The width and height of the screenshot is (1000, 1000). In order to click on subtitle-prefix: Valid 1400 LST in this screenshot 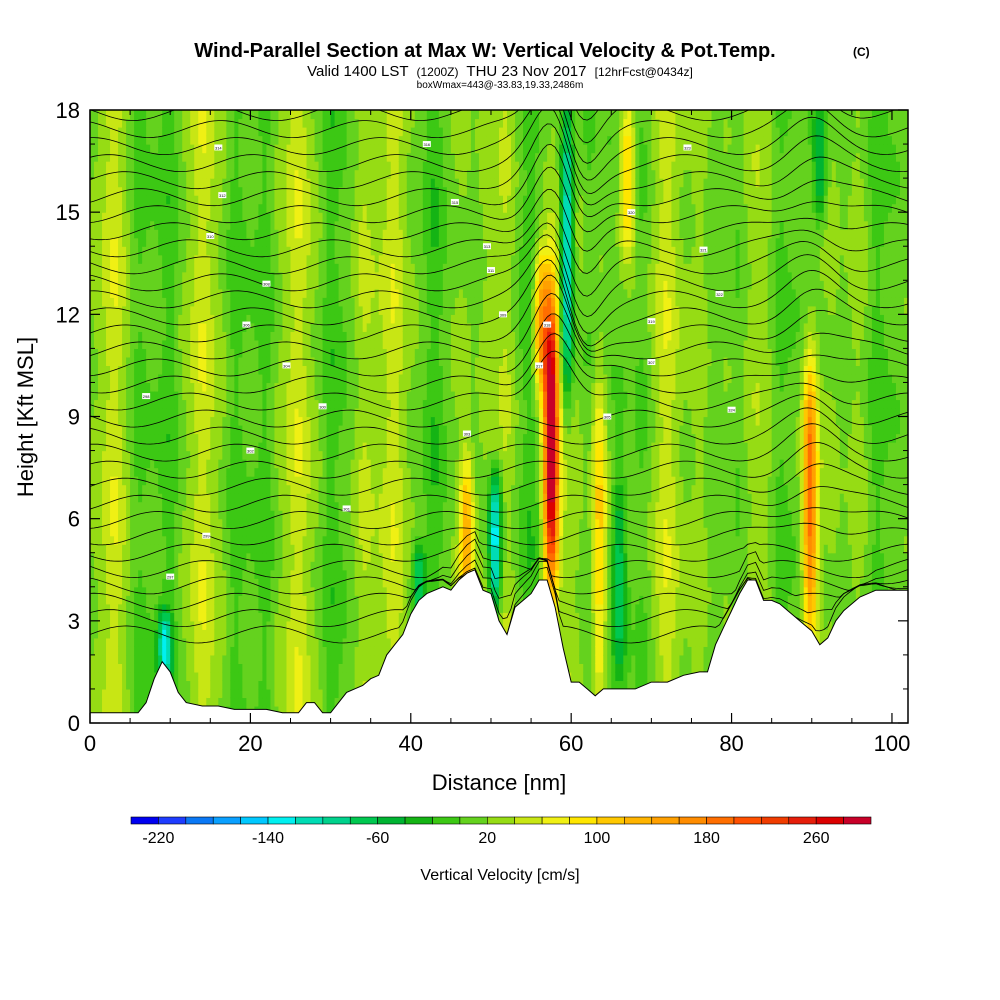, I will do `click(357, 71)`.